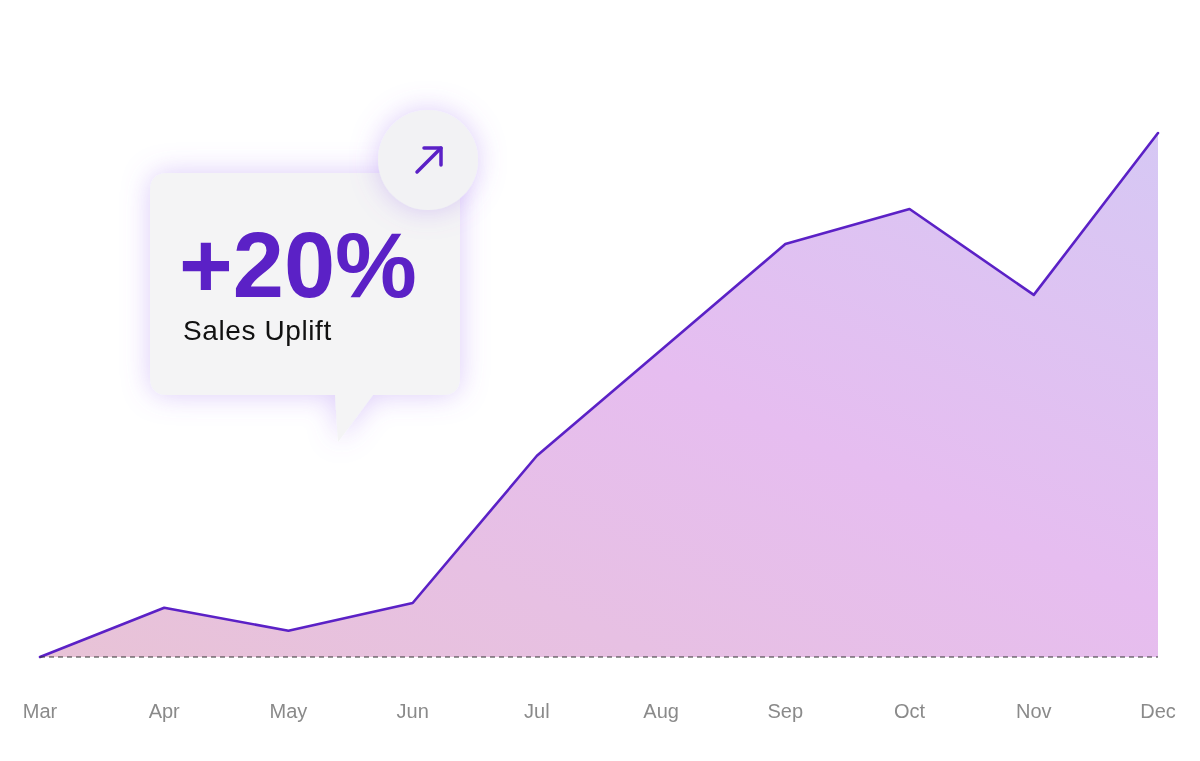  What do you see at coordinates (785, 711) in the screenshot?
I see `x-tick-label: Sep` at bounding box center [785, 711].